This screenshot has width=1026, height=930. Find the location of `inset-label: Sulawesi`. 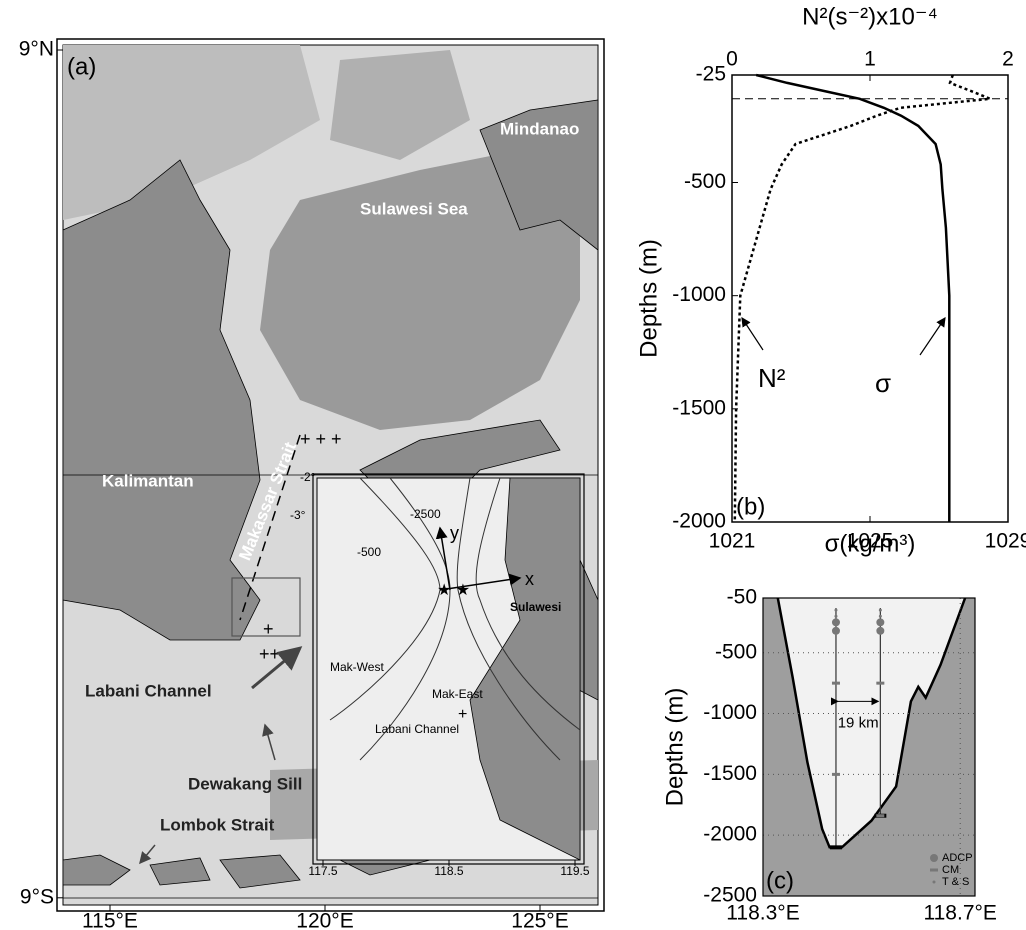

inset-label: Sulawesi is located at coordinates (535, 607).